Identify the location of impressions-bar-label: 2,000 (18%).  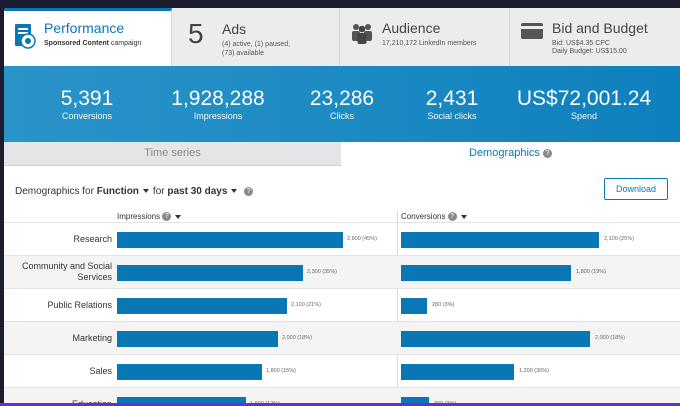
(297, 338).